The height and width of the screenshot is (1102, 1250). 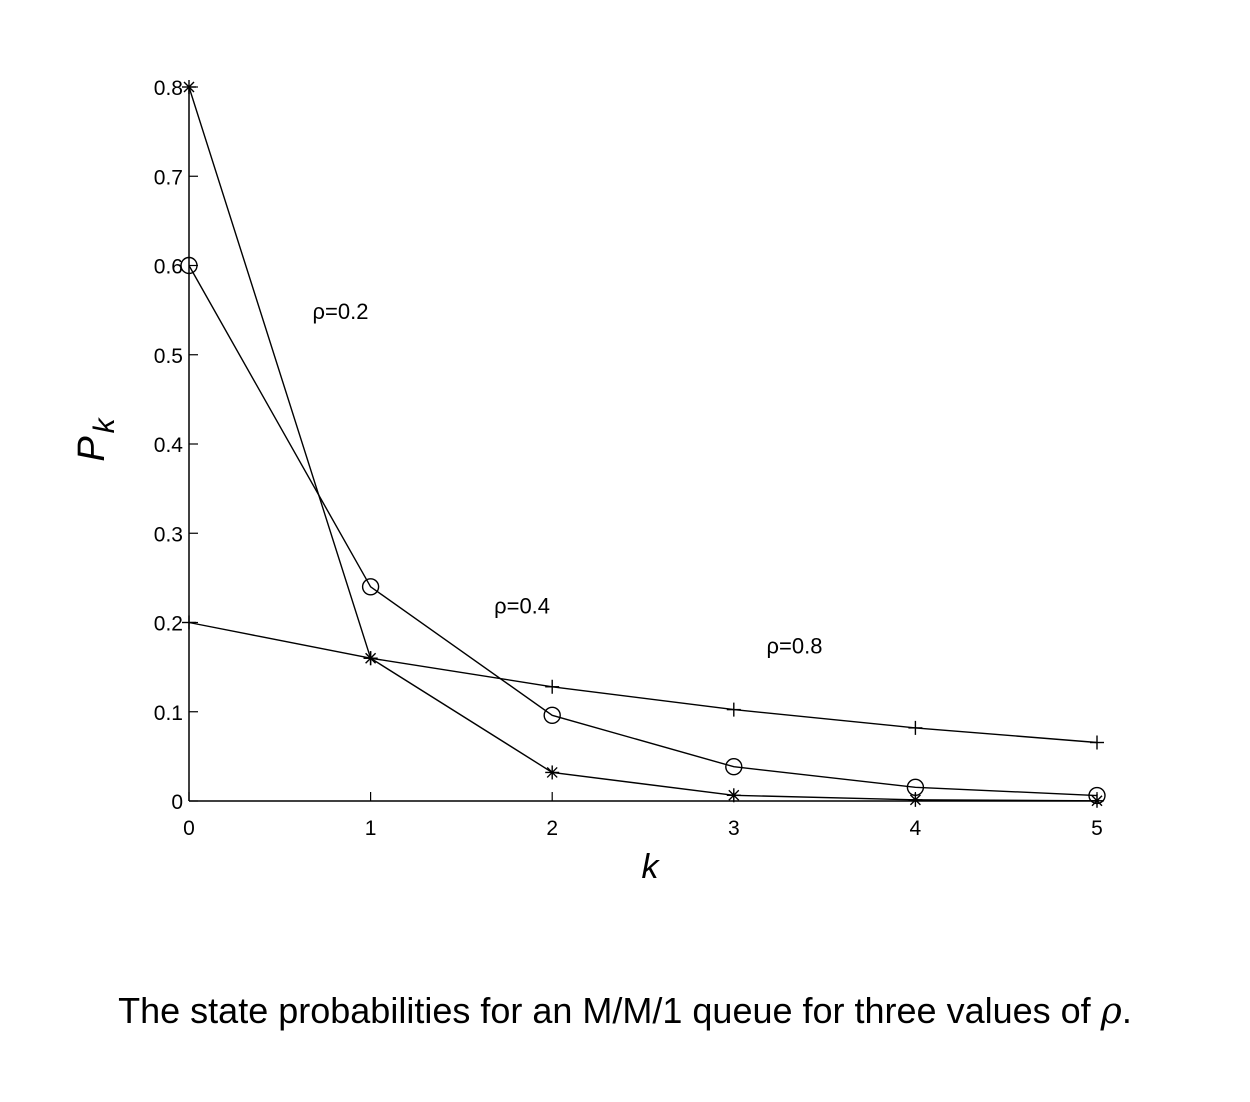 I want to click on x-tick-label: 5, so click(x=1097, y=828).